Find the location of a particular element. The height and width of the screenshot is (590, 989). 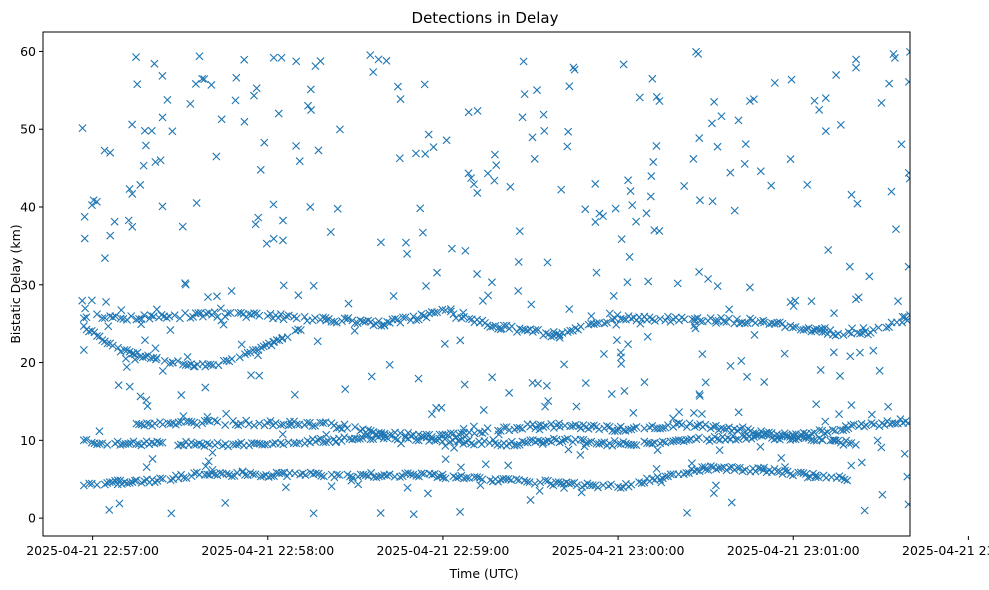

x-tick-label: 2025-04-21 22:58:00 is located at coordinates (267, 550).